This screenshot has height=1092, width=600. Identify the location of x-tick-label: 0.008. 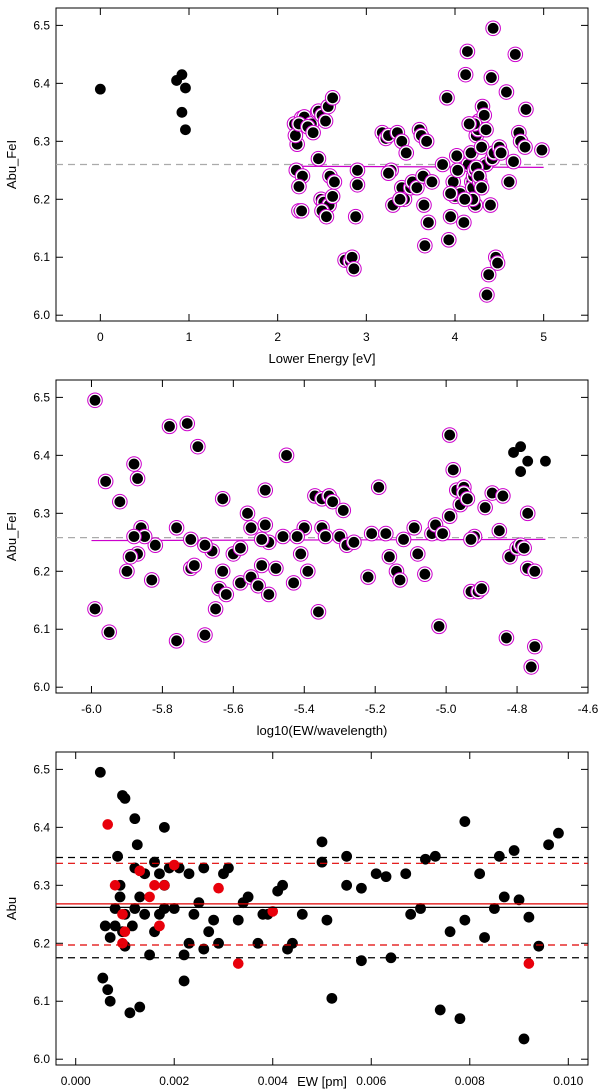
(470, 1081).